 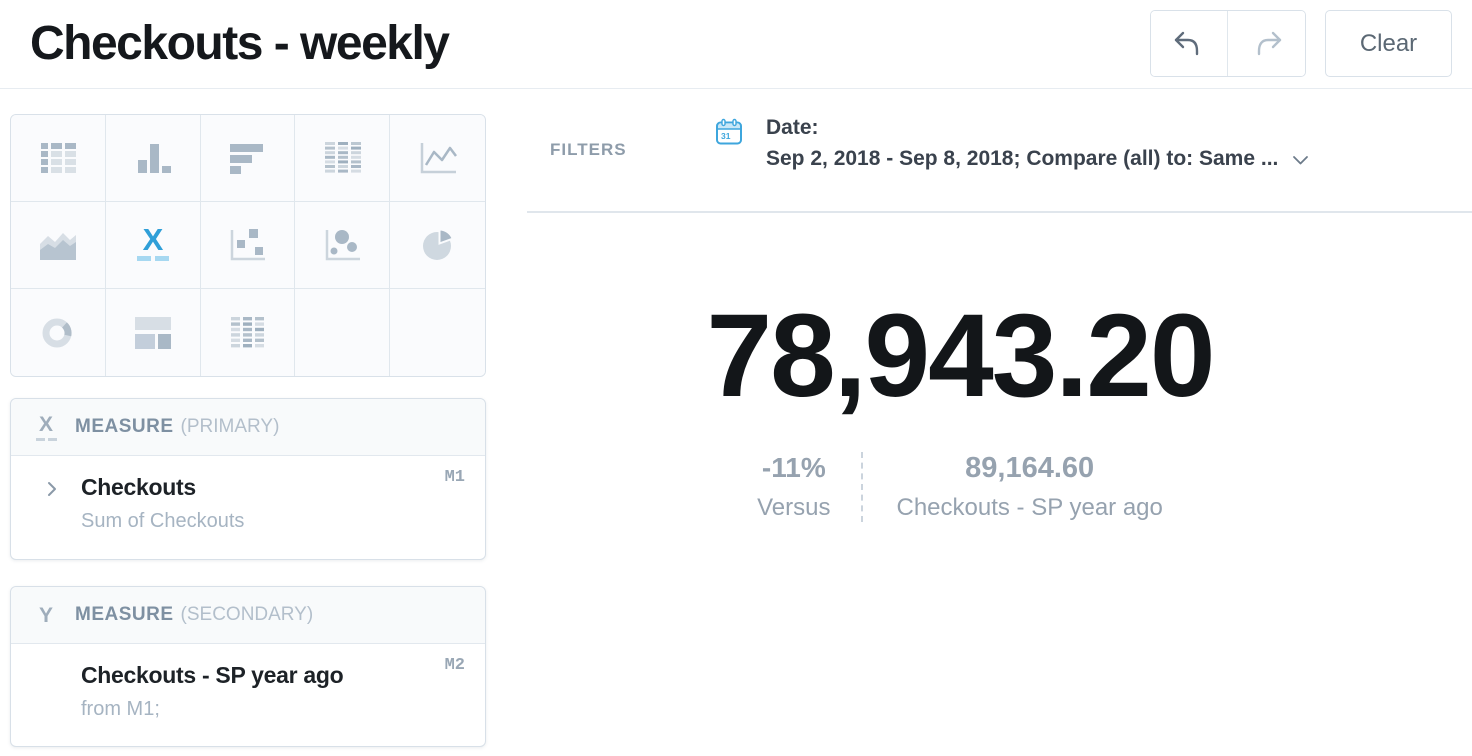 I want to click on bubble-chart-icon, so click(x=343, y=245).